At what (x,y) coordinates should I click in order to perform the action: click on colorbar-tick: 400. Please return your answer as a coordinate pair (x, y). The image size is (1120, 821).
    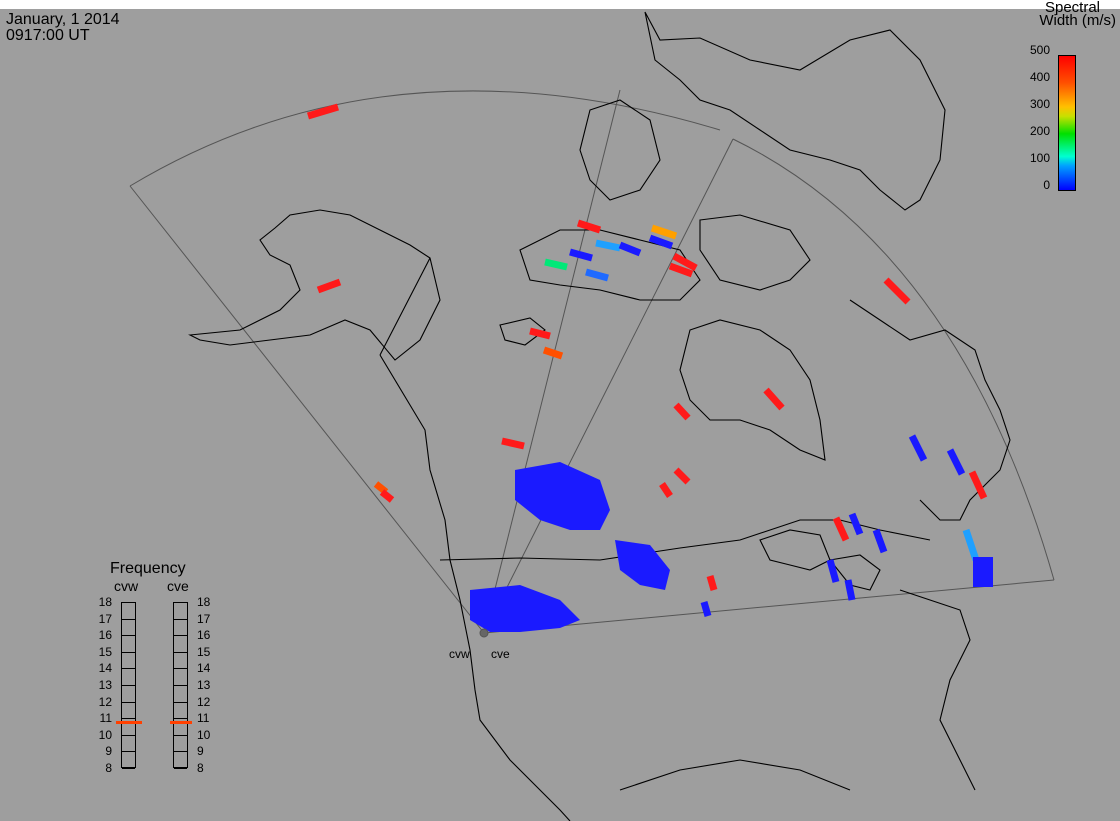
    Looking at the image, I should click on (1039, 77).